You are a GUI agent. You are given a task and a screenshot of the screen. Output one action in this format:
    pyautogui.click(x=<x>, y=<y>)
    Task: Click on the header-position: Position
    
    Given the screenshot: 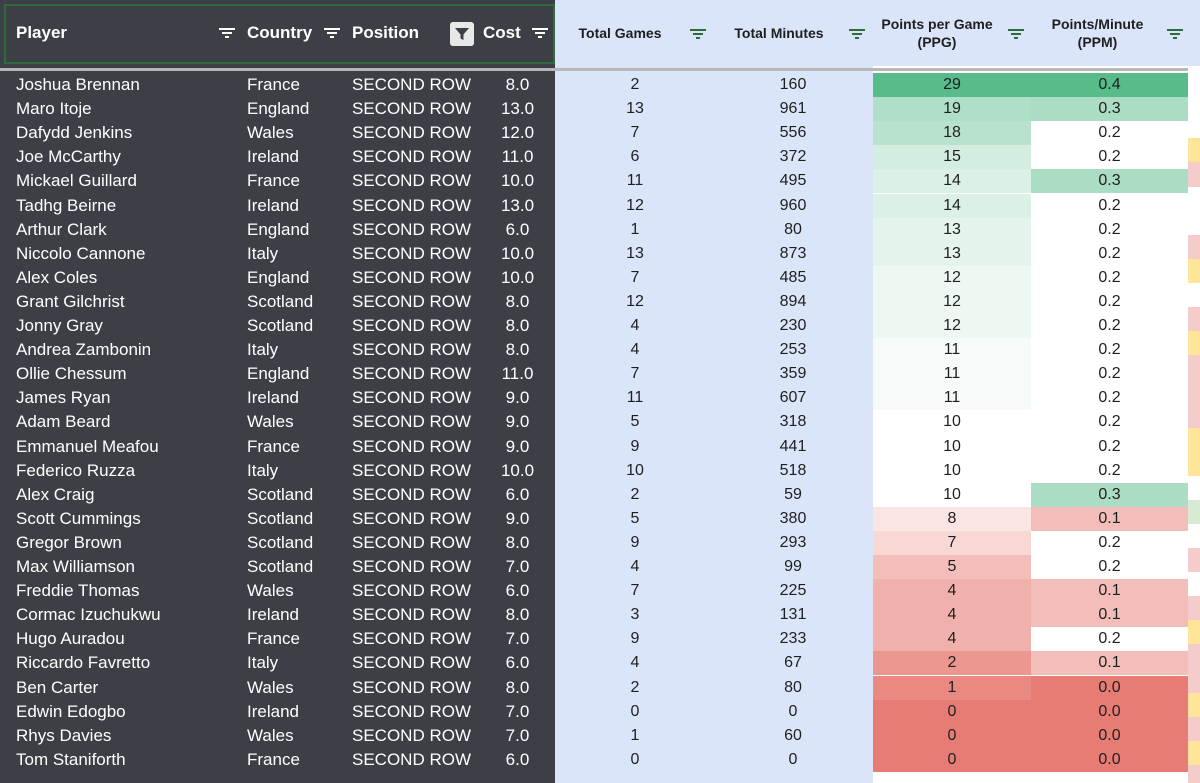 What is the action you would take?
    pyautogui.click(x=386, y=32)
    